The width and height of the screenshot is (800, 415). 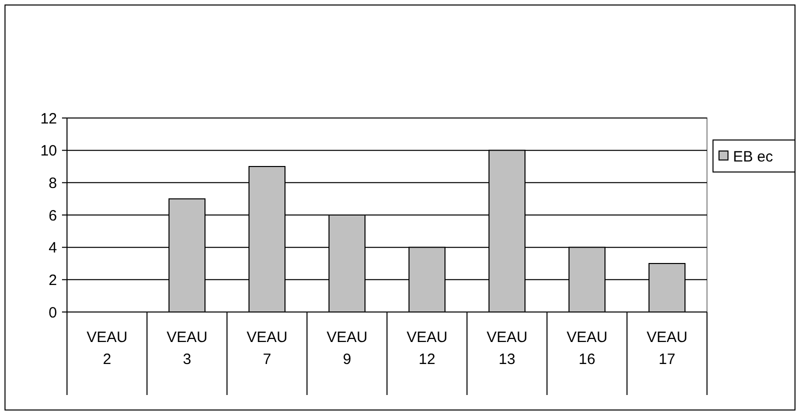 What do you see at coordinates (267, 348) in the screenshot?
I see `x-tick-label: VEAU 7` at bounding box center [267, 348].